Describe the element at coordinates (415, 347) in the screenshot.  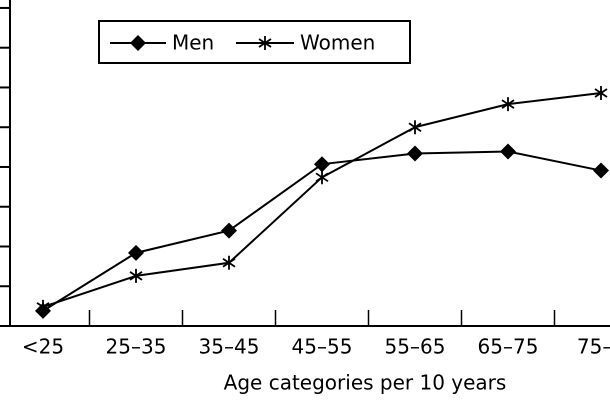
I see `x-tick-label: 55–65` at that location.